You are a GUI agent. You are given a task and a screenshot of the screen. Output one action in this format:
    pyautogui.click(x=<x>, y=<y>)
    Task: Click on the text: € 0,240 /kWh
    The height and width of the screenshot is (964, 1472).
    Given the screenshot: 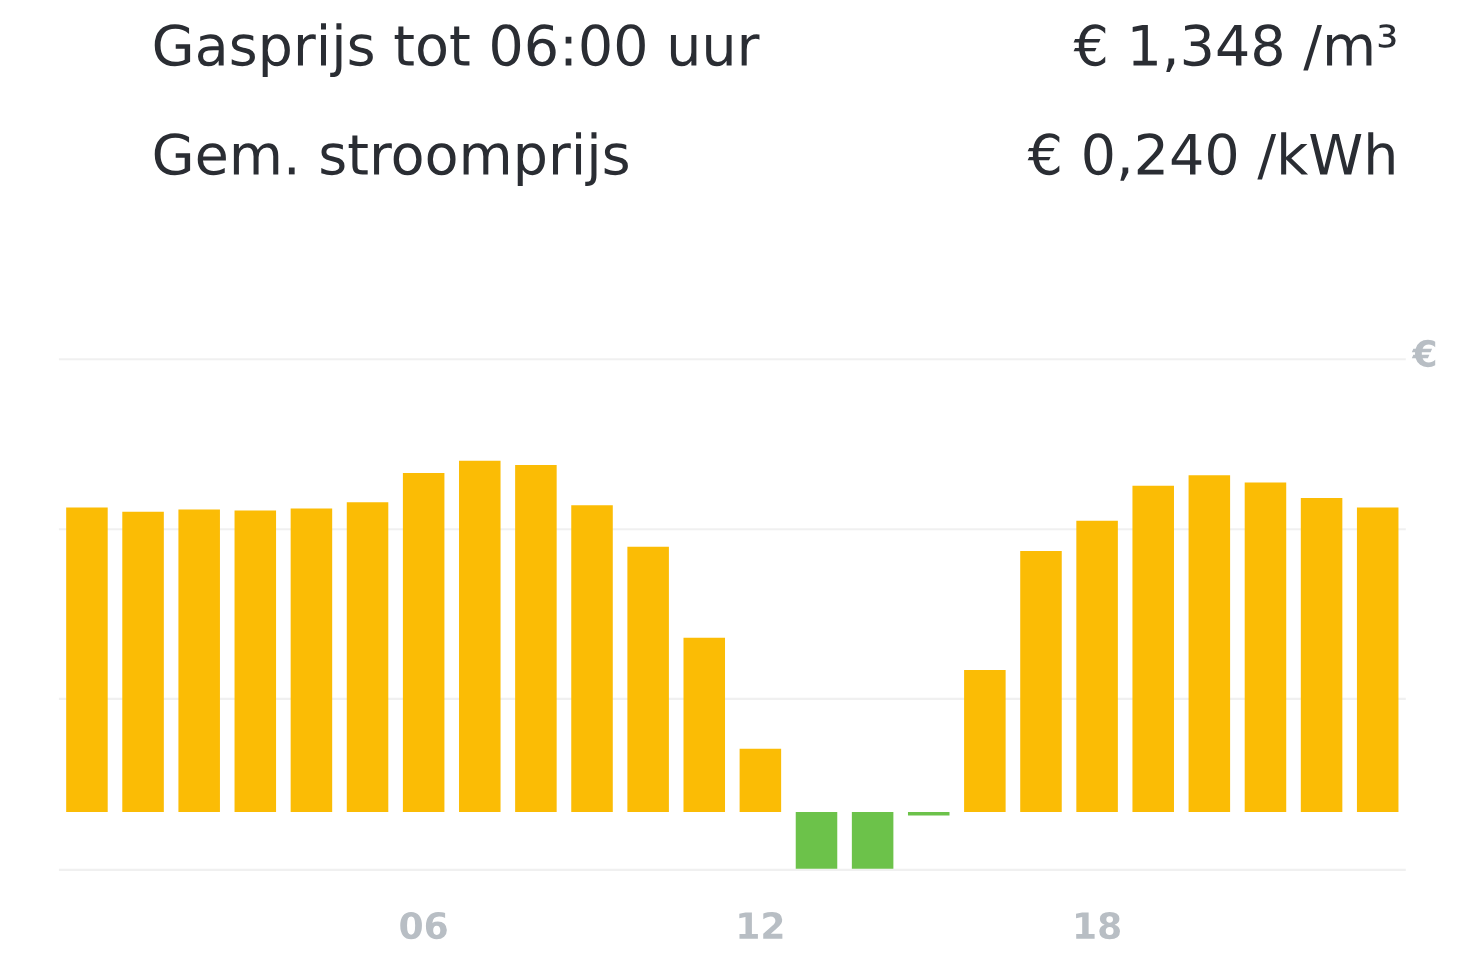 What is the action you would take?
    pyautogui.click(x=1210, y=156)
    